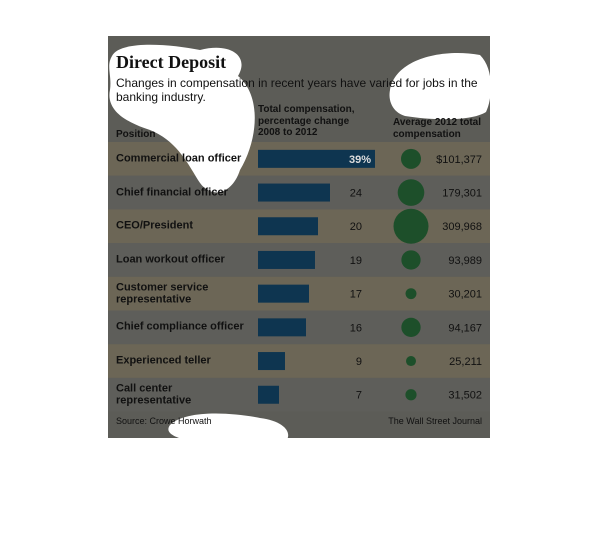 The height and width of the screenshot is (534, 598). Describe the element at coordinates (136, 134) in the screenshot. I see `column-header: Position` at that location.